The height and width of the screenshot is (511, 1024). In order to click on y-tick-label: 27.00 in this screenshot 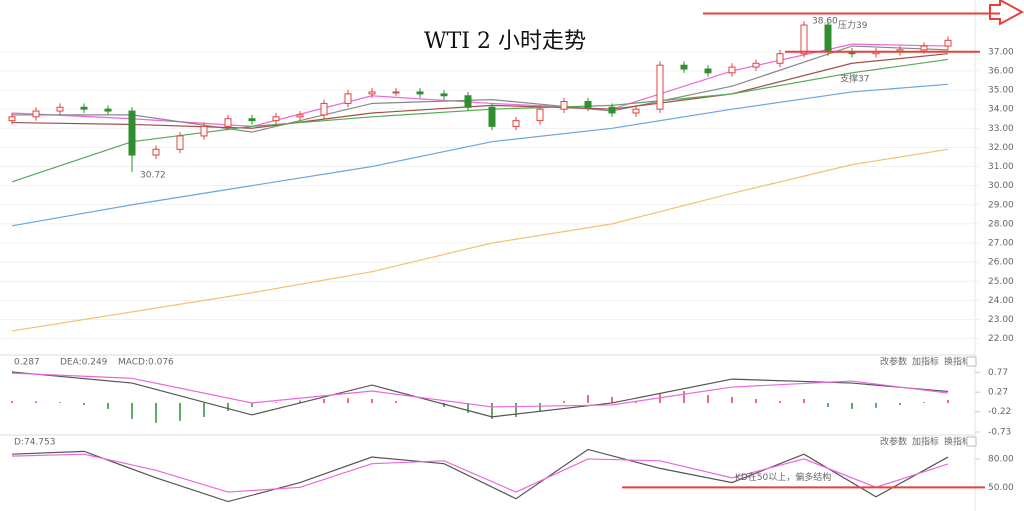, I will do `click(1001, 244)`.